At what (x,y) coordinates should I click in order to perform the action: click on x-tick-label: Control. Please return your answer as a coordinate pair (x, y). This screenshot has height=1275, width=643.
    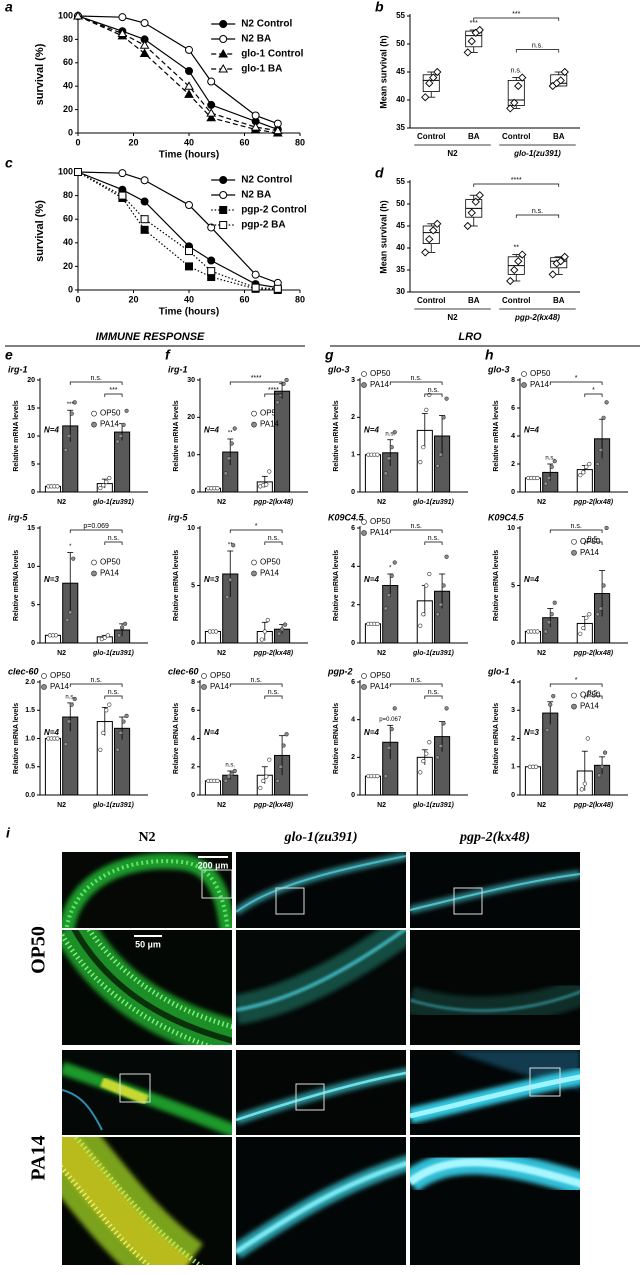
    Looking at the image, I should click on (516, 136).